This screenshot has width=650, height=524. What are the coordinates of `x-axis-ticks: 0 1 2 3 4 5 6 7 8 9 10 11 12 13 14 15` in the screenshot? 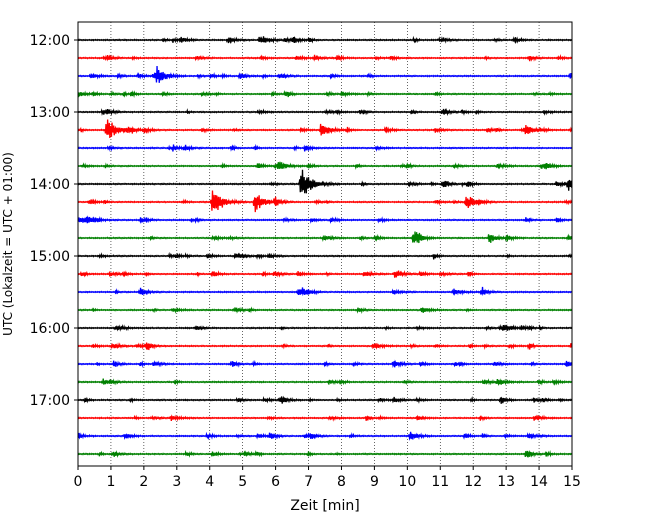 It's located at (327, 478).